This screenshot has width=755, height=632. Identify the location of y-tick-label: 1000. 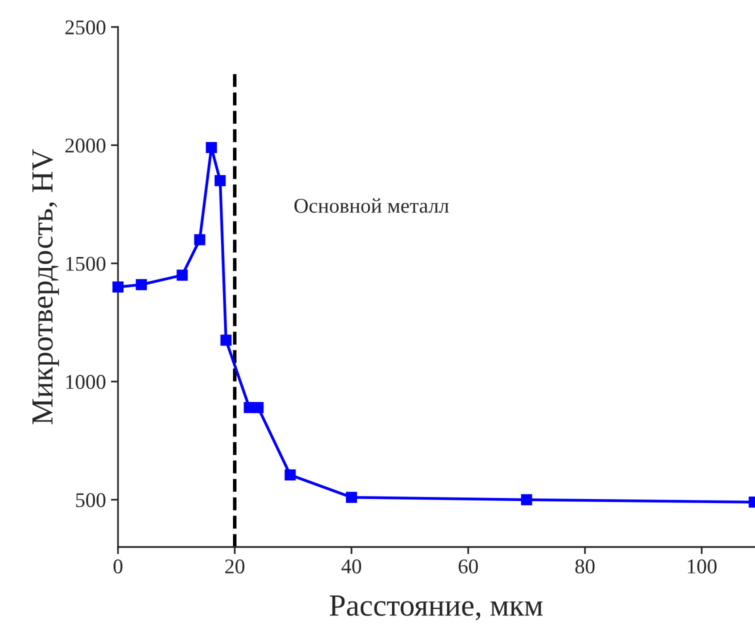
(86, 381).